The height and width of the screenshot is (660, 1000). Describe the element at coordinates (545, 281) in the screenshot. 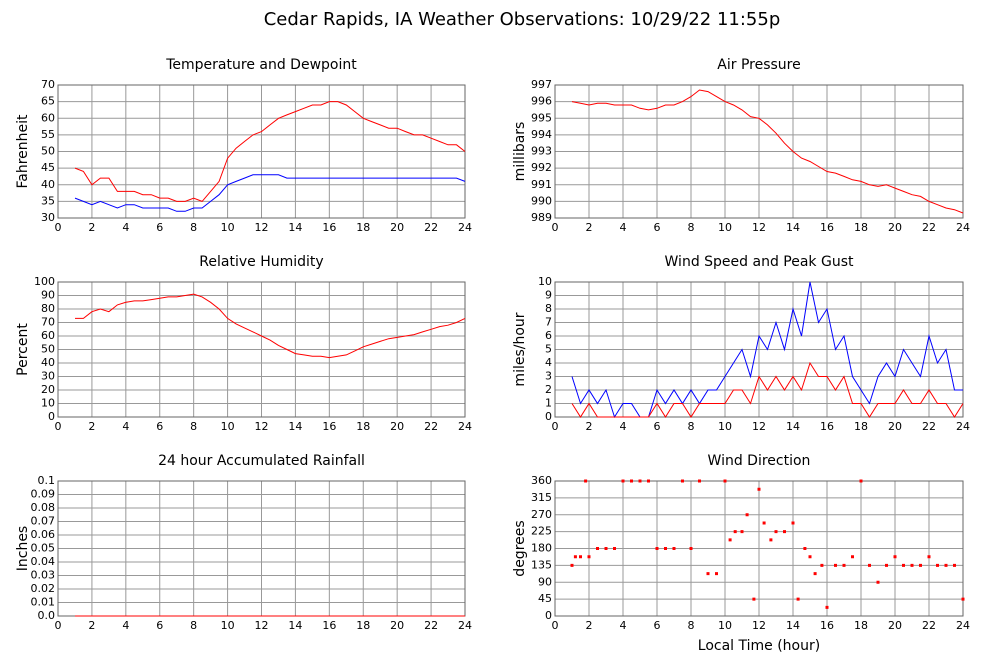

I see `y-tick-label: 10` at that location.